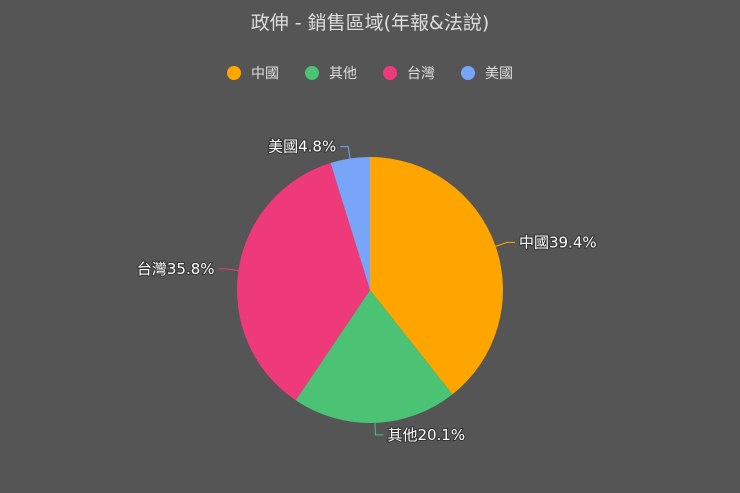 This screenshot has width=740, height=493. Describe the element at coordinates (302, 147) in the screenshot. I see `data-label: 美國4.8%` at that location.